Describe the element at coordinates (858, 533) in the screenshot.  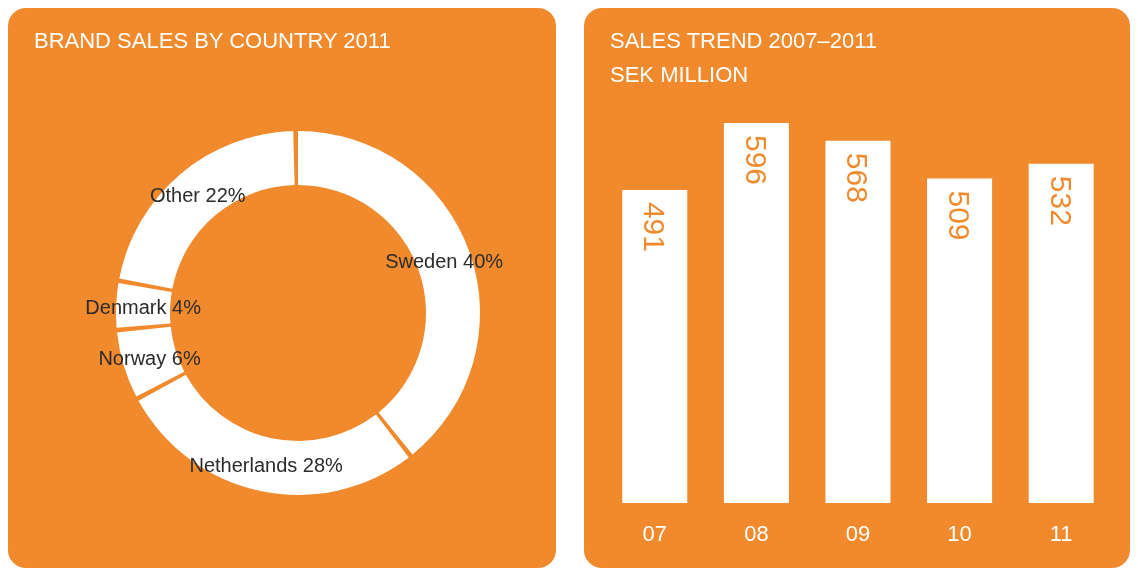
I see `x-tick-label: 09` at that location.